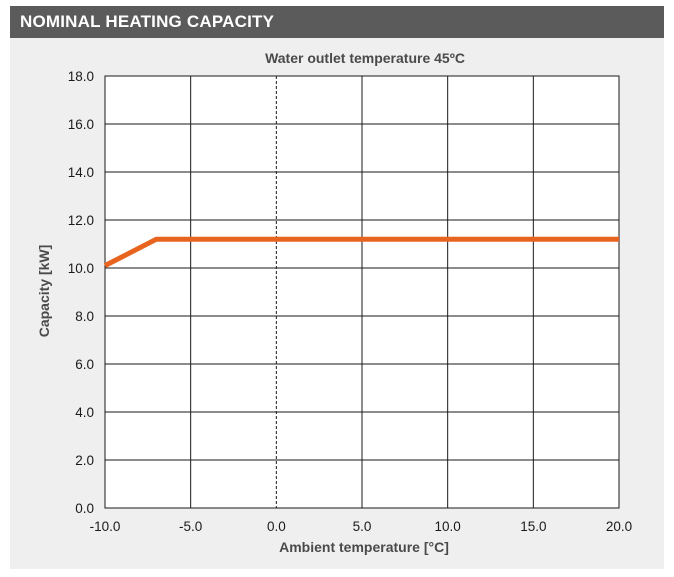 The image size is (674, 577). I want to click on x-tick-label-0: -10.0, so click(105, 526).